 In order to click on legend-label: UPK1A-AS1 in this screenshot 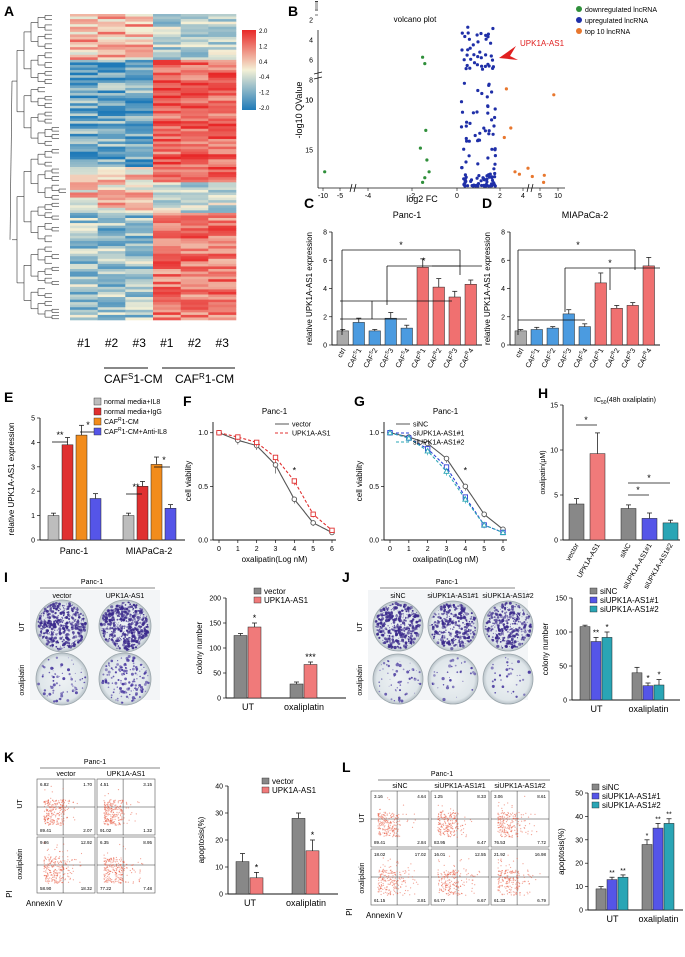, I will do `click(286, 600)`.